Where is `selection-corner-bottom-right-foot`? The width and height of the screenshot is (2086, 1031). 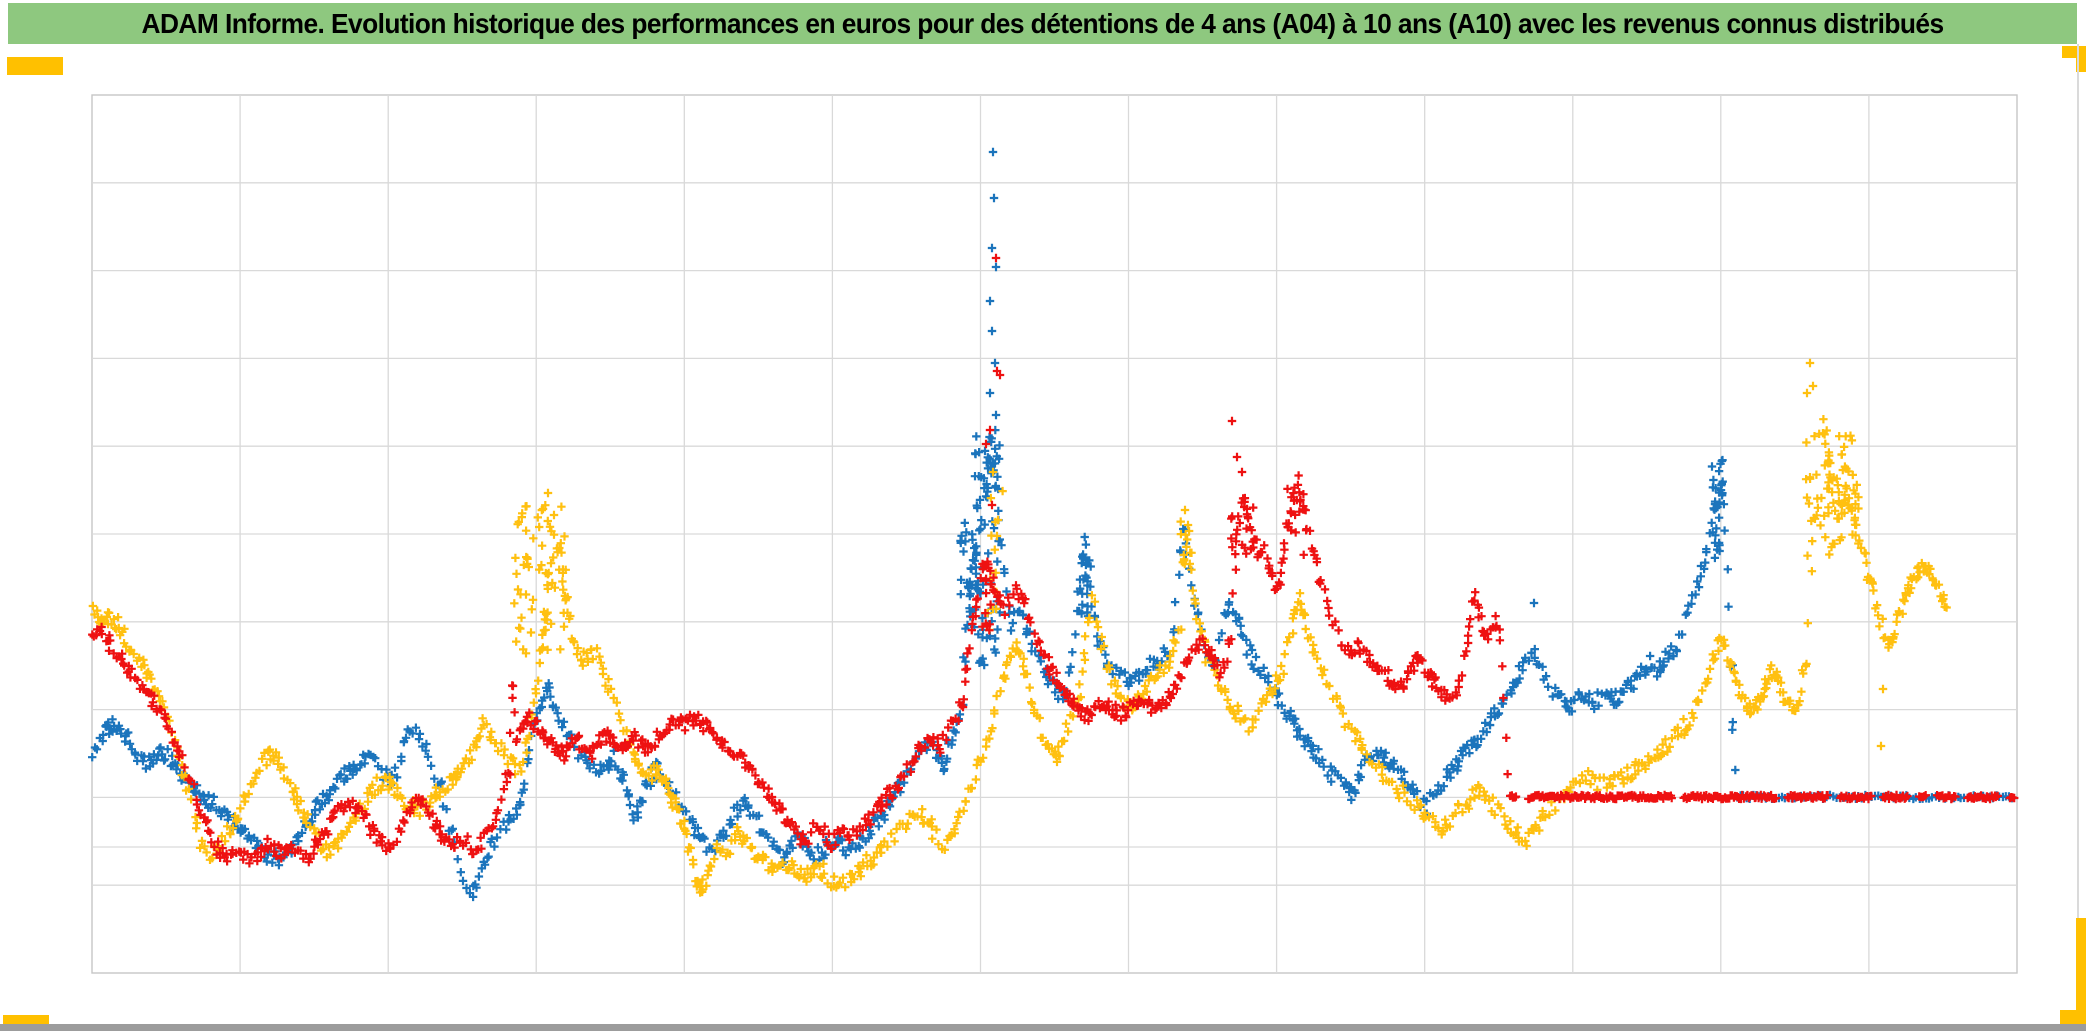 selection-corner-bottom-right-foot is located at coordinates (2073, 1017).